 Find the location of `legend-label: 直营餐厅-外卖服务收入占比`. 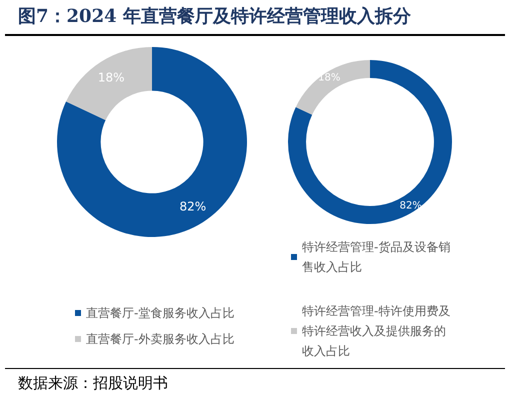

legend-label: 直营餐厅-外卖服务收入占比 is located at coordinates (160, 339).